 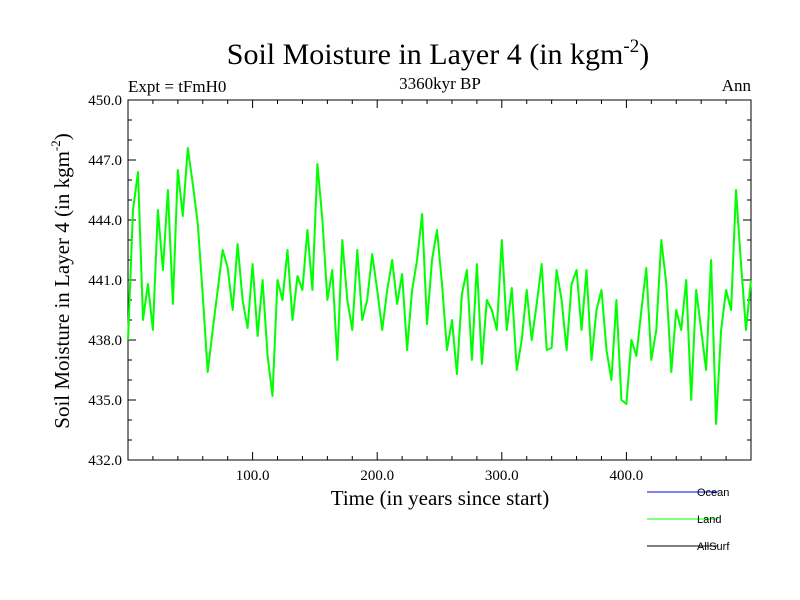 What do you see at coordinates (644, 54) in the screenshot?
I see `chart-title-close: )` at bounding box center [644, 54].